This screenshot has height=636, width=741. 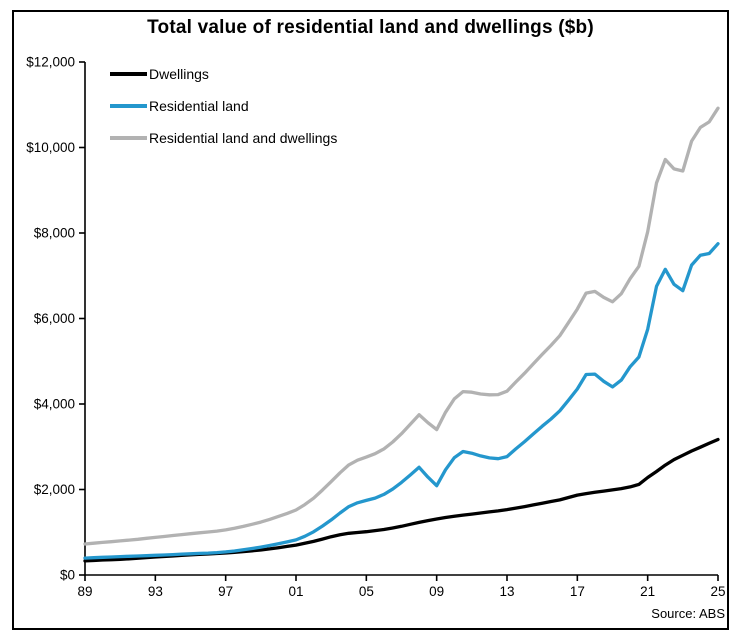 I want to click on svg-text: 25, so click(x=717, y=591).